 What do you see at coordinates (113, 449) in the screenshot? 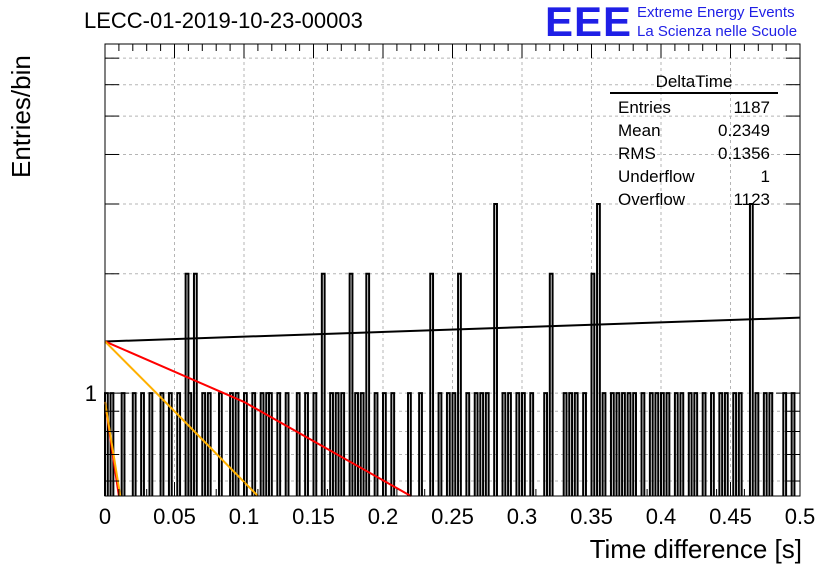
I see `fit-curve` at bounding box center [113, 449].